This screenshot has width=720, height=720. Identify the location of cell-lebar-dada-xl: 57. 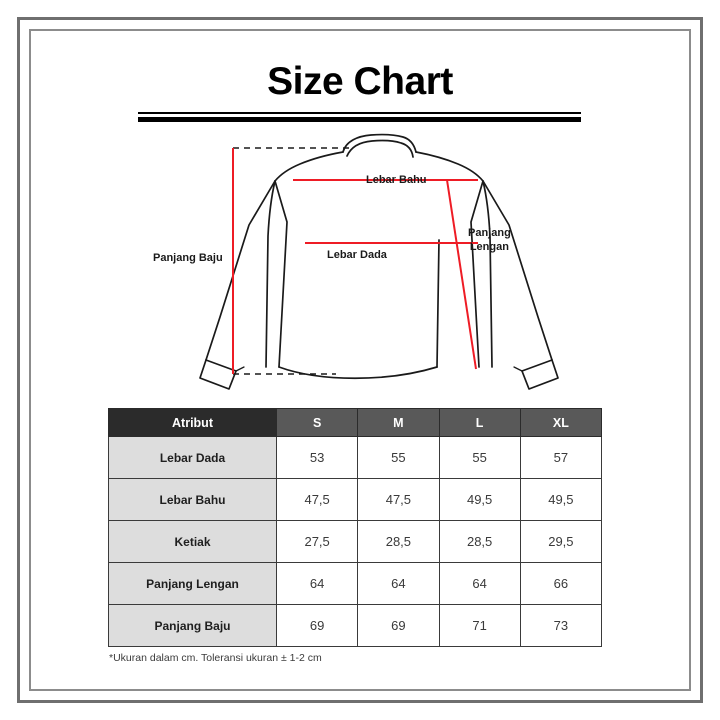
(561, 457).